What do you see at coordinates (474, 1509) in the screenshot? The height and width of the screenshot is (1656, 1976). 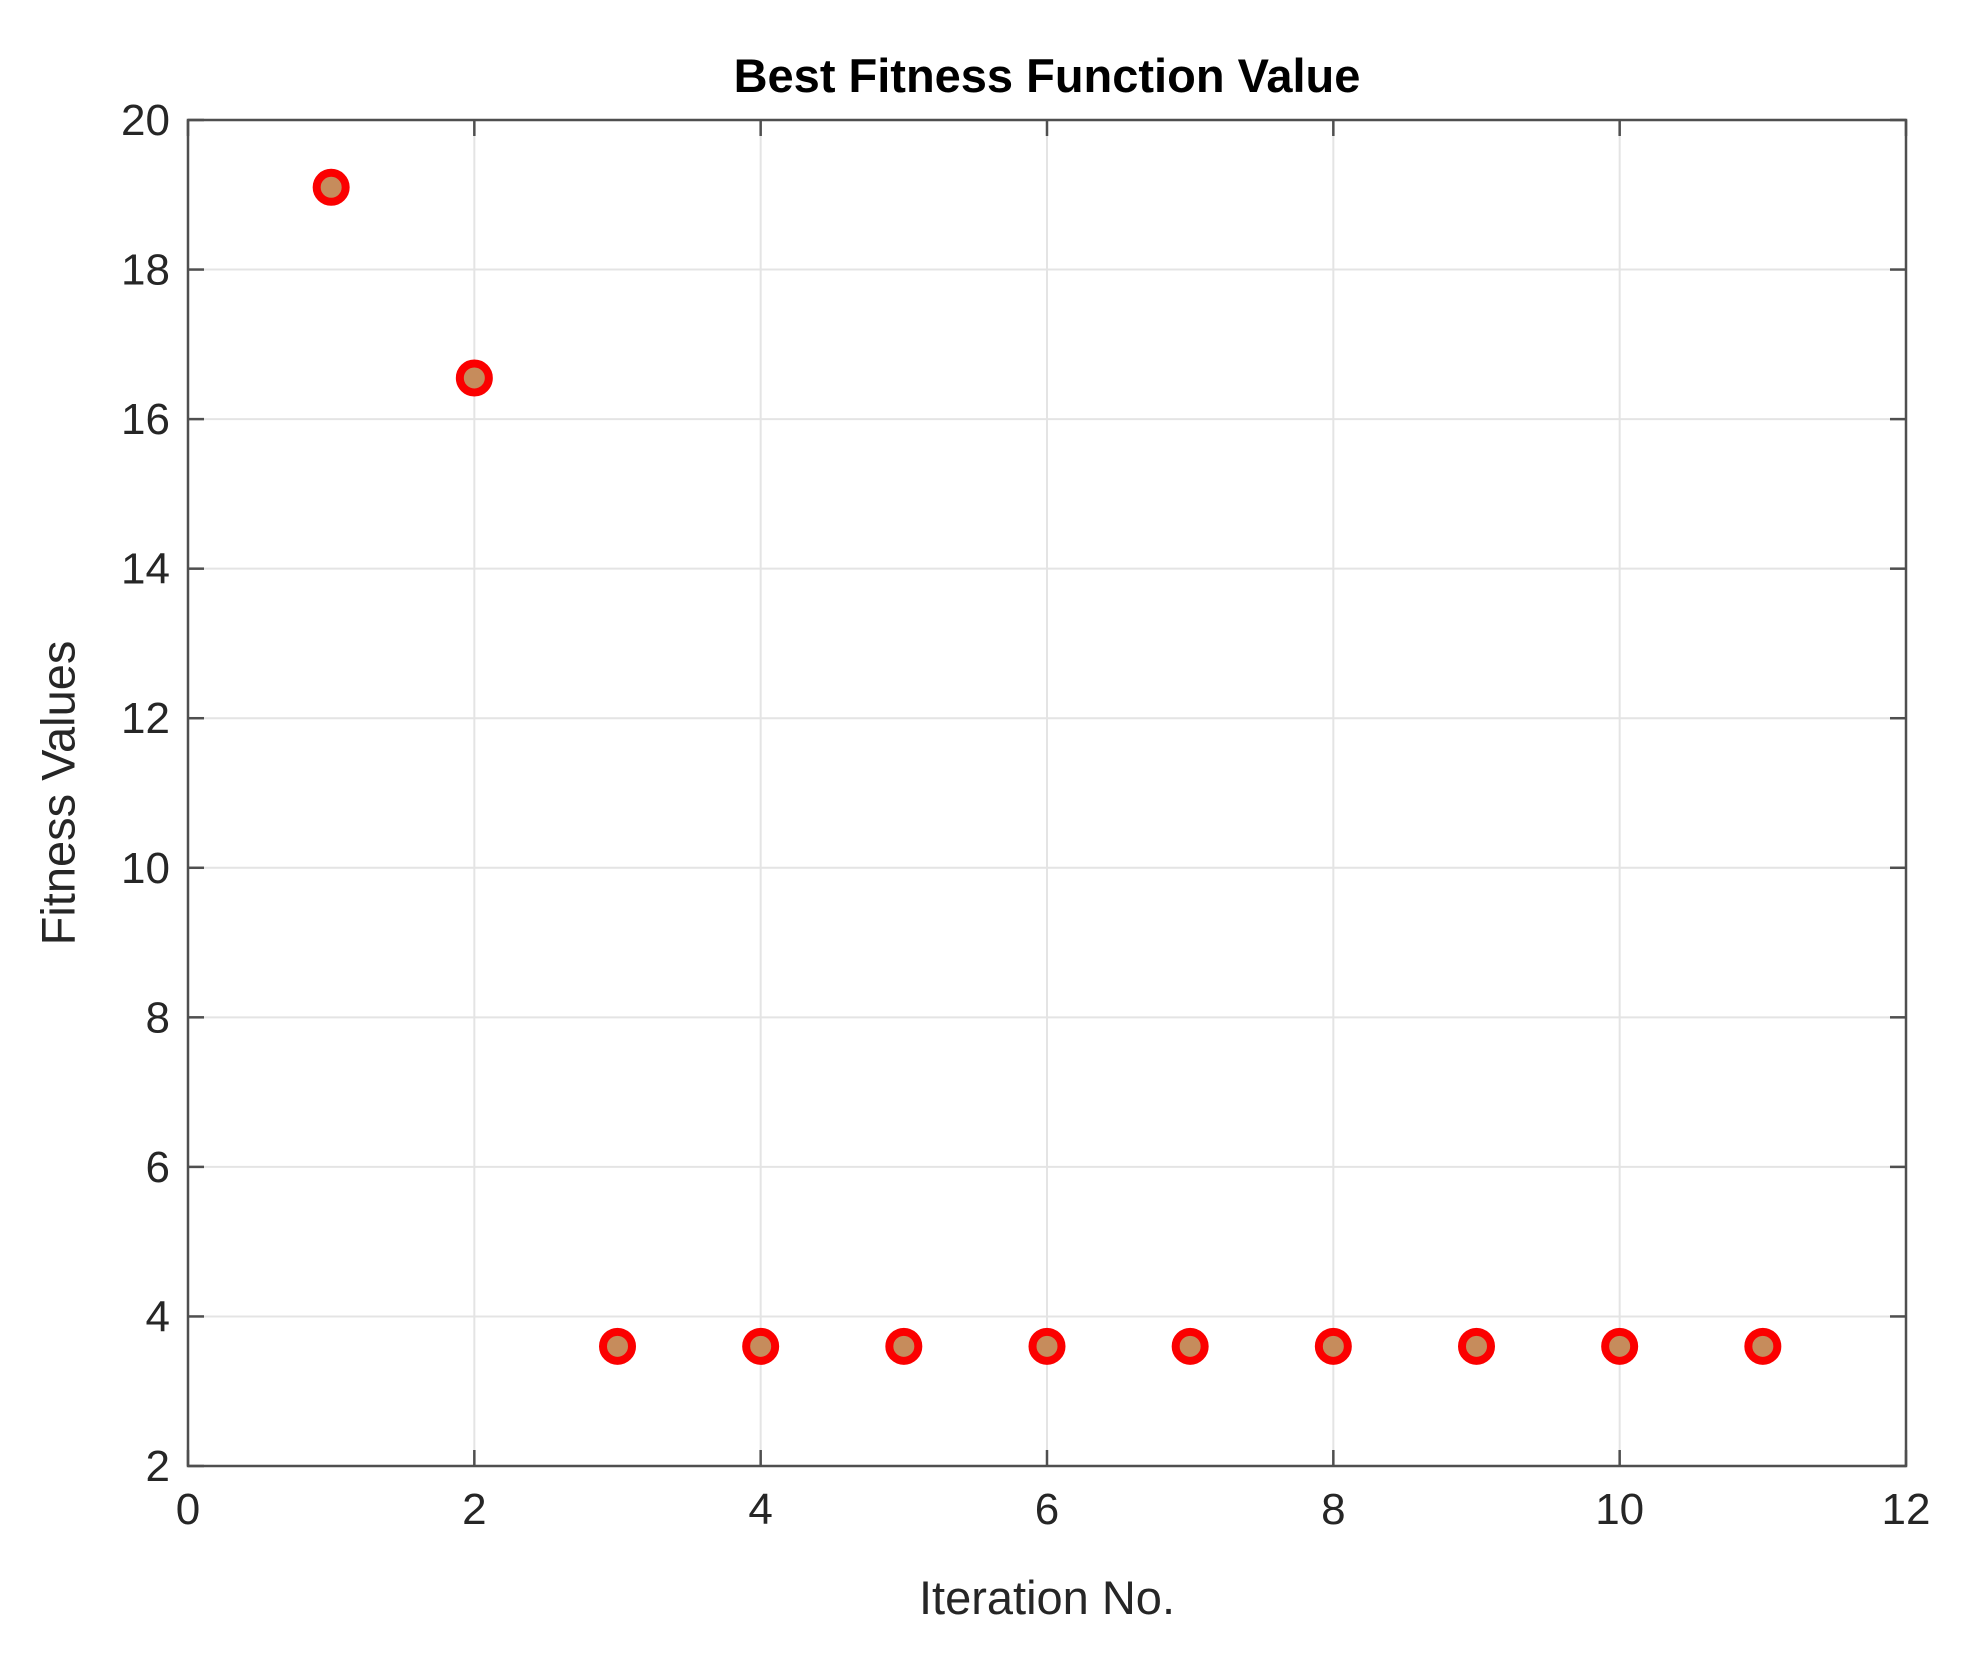 I see `x-tick-label: 2` at bounding box center [474, 1509].